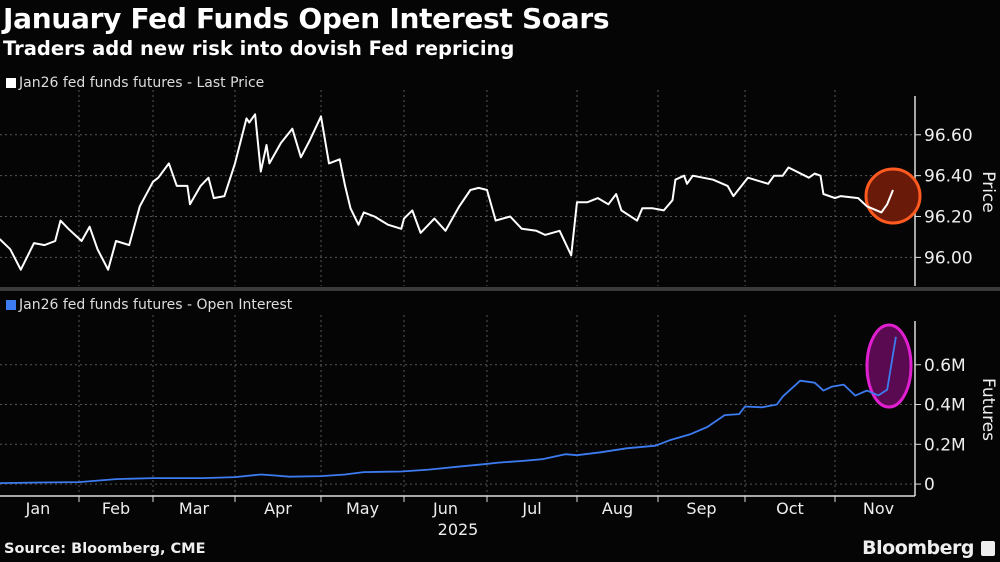 The width and height of the screenshot is (1000, 562). Describe the element at coordinates (11, 305) in the screenshot. I see `legend-swatch-blue` at that location.